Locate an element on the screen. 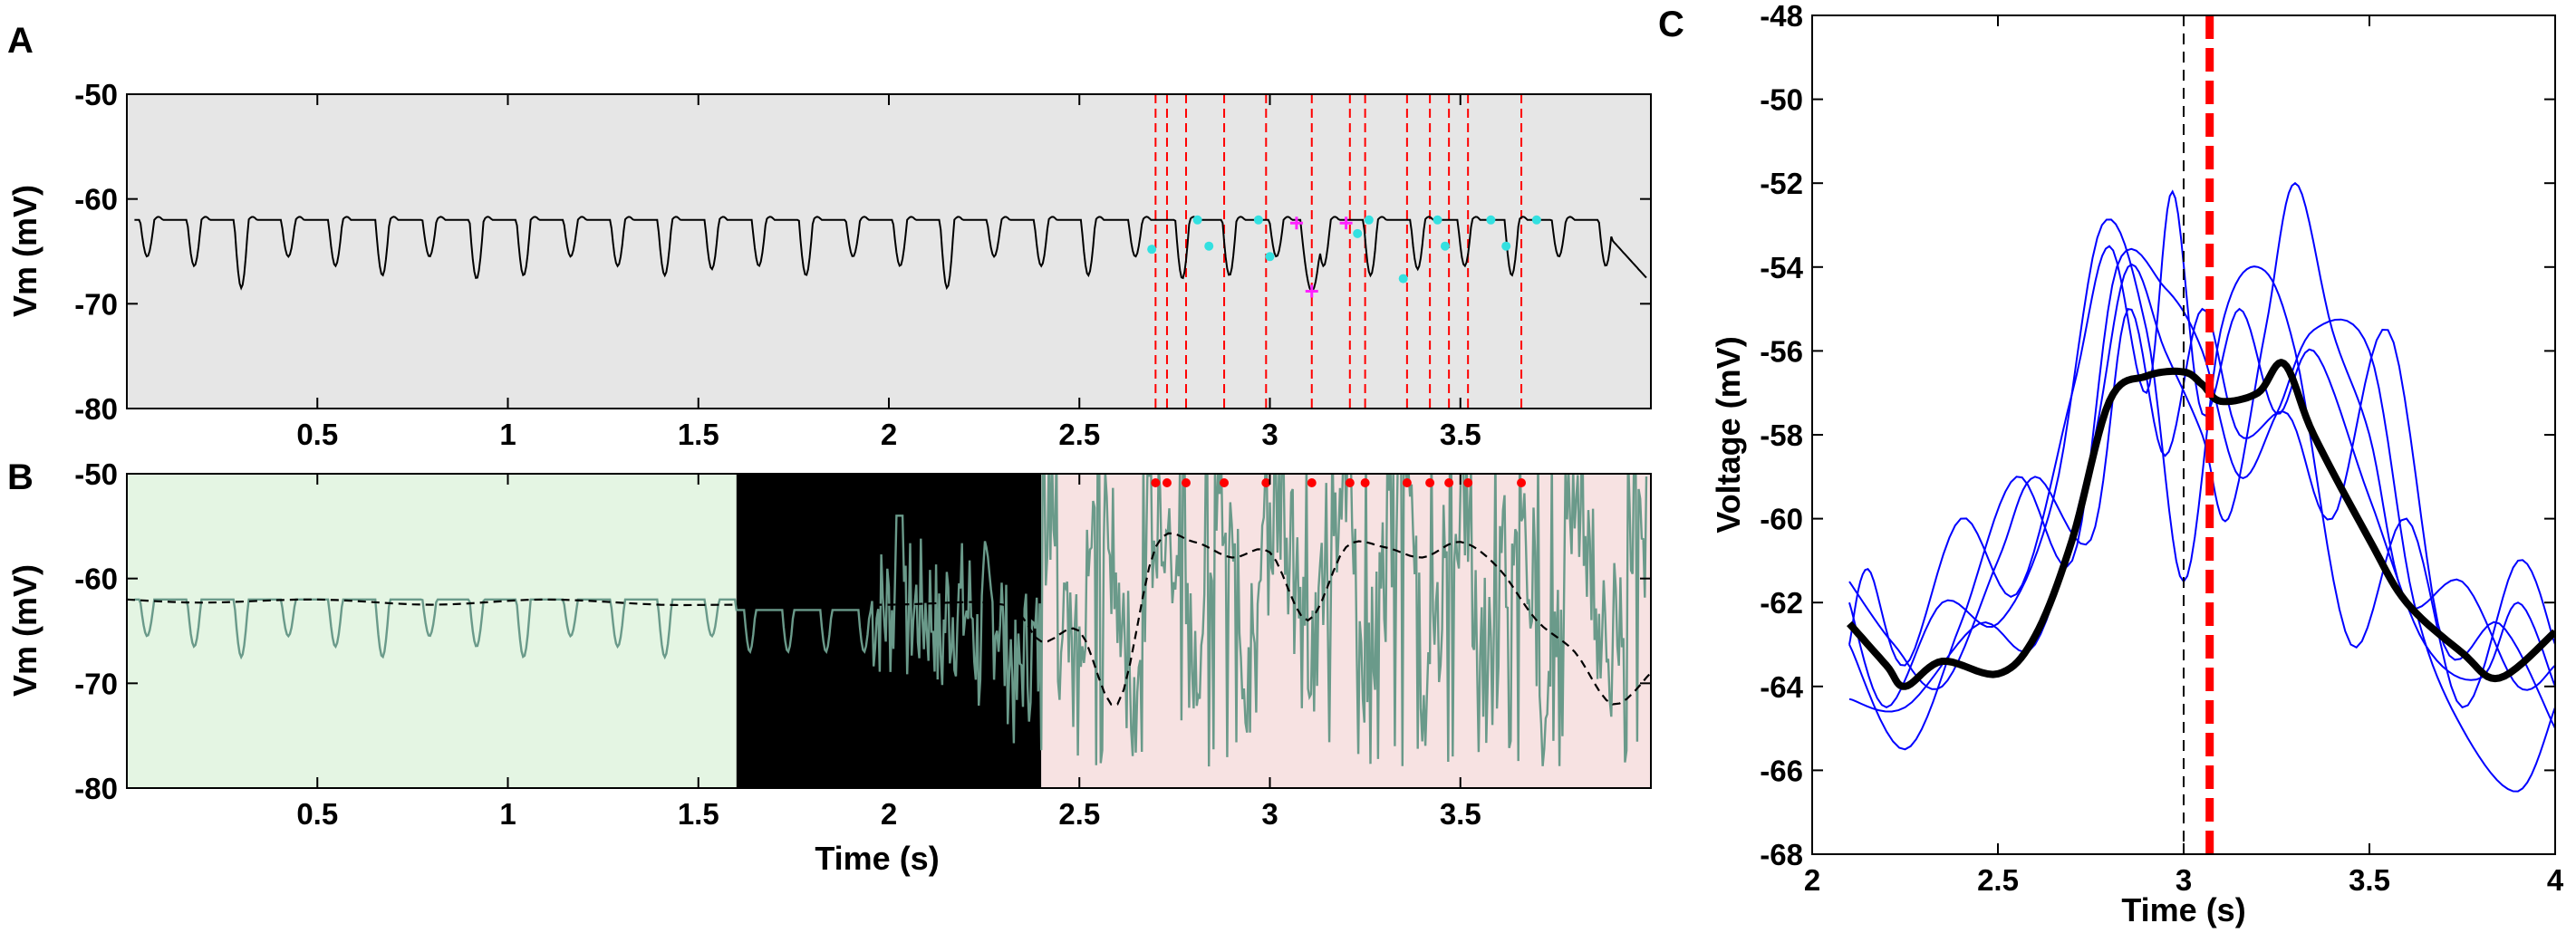 The height and width of the screenshot is (933, 2576). panel-b-envelope is located at coordinates (889, 619).